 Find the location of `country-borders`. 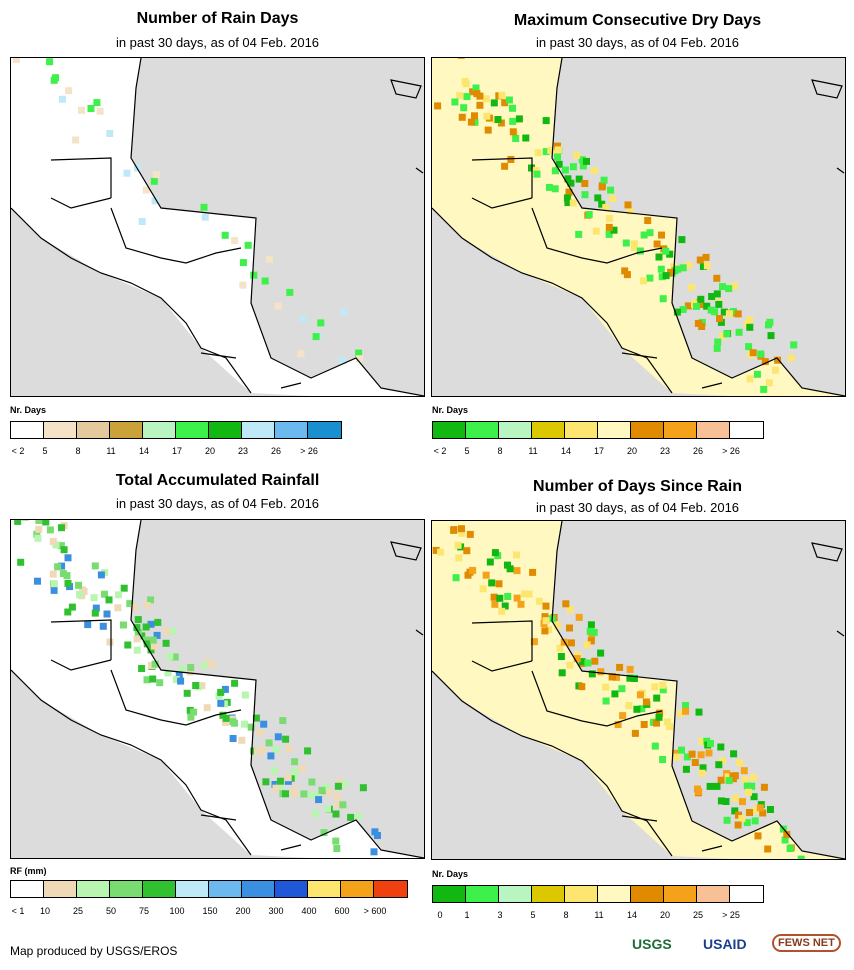

country-borders is located at coordinates (176, 735).